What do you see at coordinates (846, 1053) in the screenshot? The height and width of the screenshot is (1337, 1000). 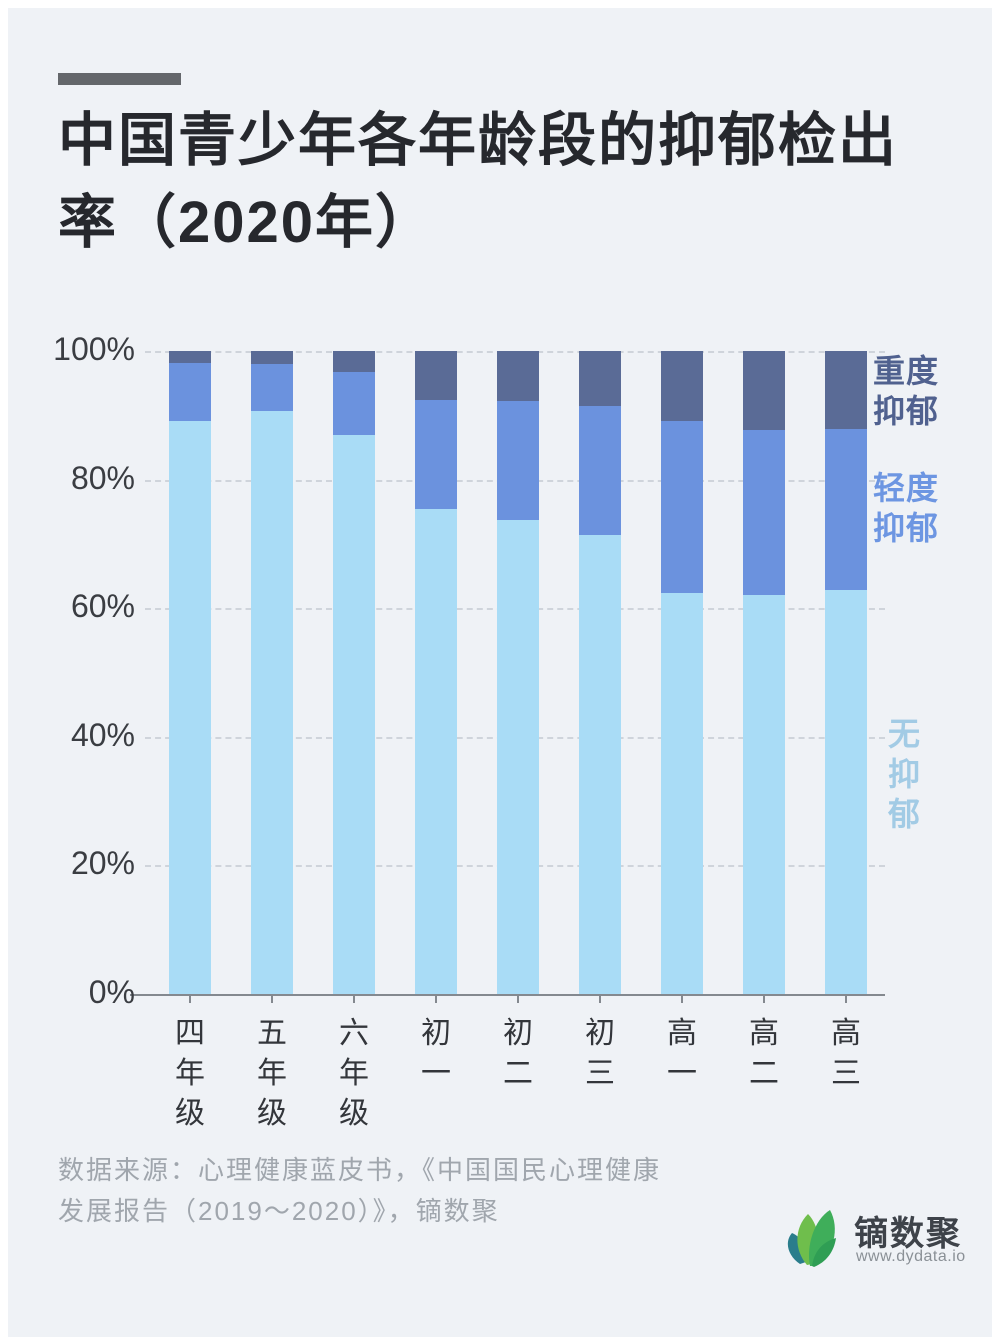 I see `x-axis-label-高三: 高 三` at bounding box center [846, 1053].